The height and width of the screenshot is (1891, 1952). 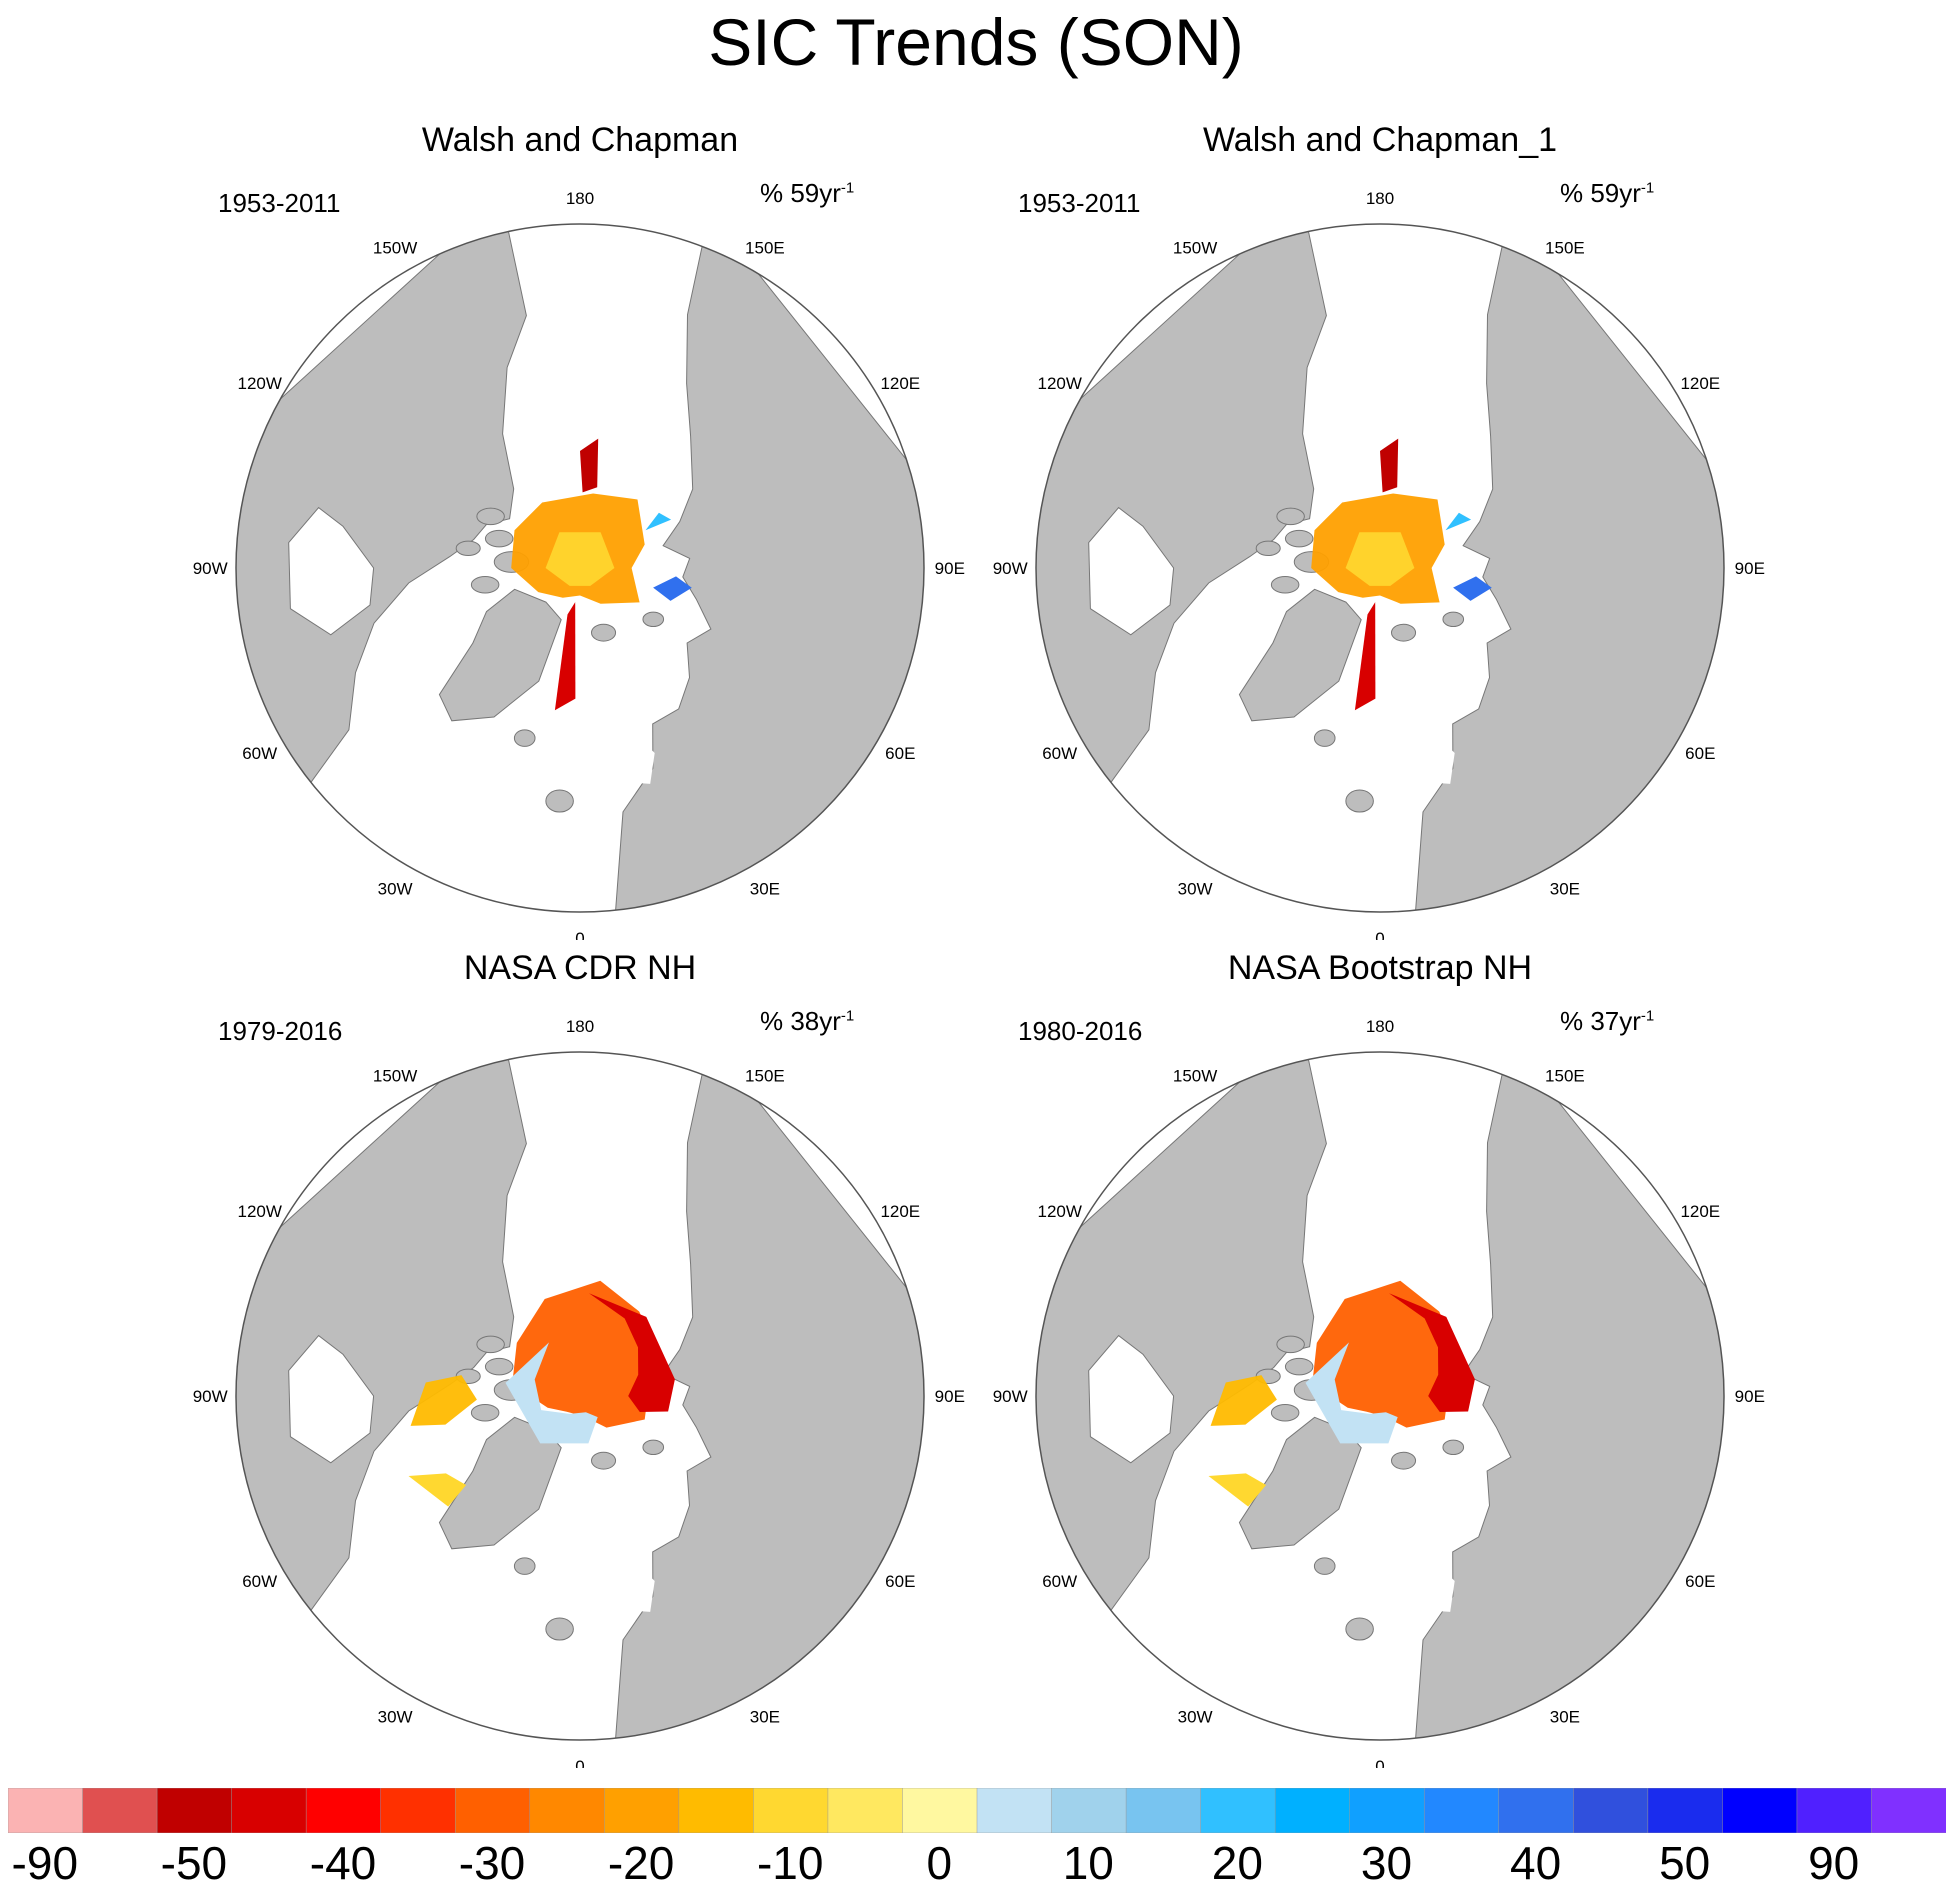 I want to click on colorbar-tick-label: 0, so click(x=939, y=1863).